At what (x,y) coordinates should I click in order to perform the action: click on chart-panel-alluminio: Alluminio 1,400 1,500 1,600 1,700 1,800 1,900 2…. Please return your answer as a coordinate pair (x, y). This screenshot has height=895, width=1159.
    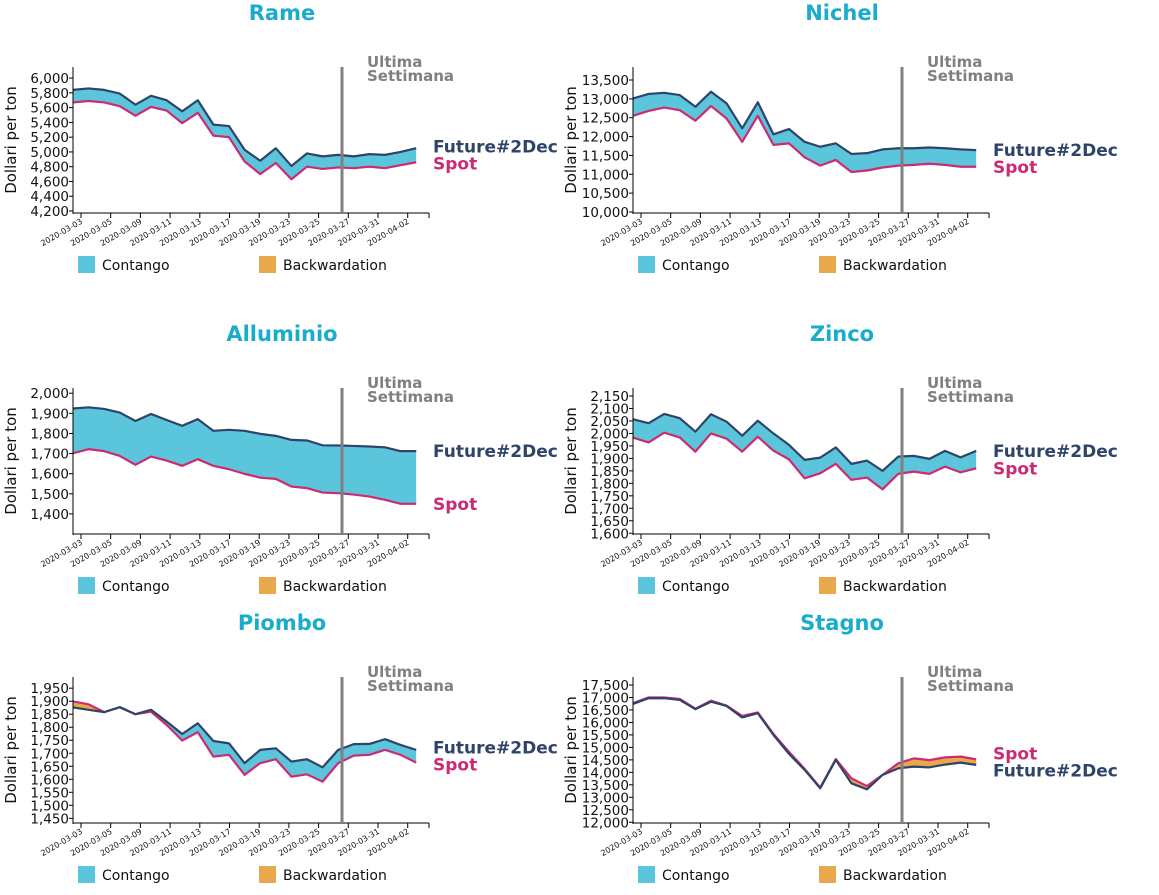
    Looking at the image, I should click on (280, 458).